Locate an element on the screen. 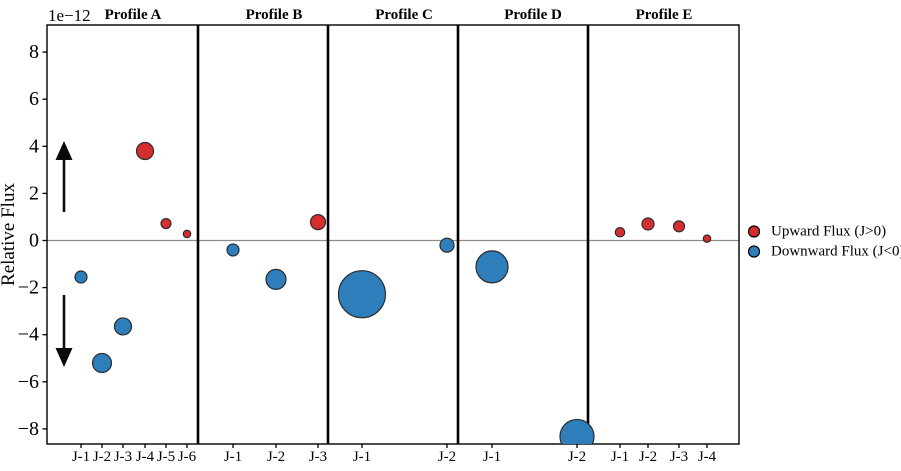 This screenshot has width=901, height=471. up-arrow-head is located at coordinates (64, 150).